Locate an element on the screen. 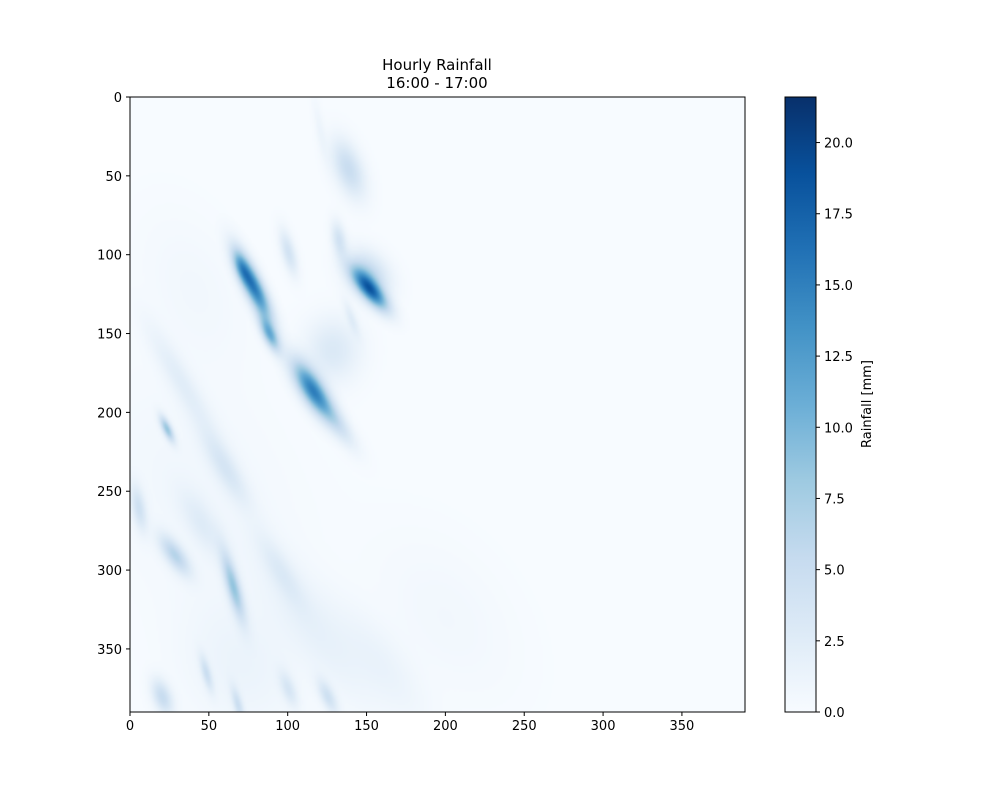 The image size is (1000, 800). colorbar-tick-label: 10.0 is located at coordinates (838, 428).